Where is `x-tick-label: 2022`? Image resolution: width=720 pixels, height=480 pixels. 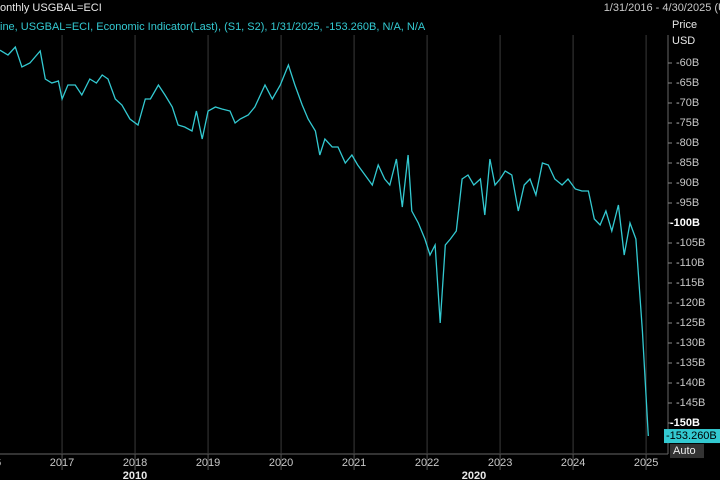 x-tick-label: 2022 is located at coordinates (427, 463).